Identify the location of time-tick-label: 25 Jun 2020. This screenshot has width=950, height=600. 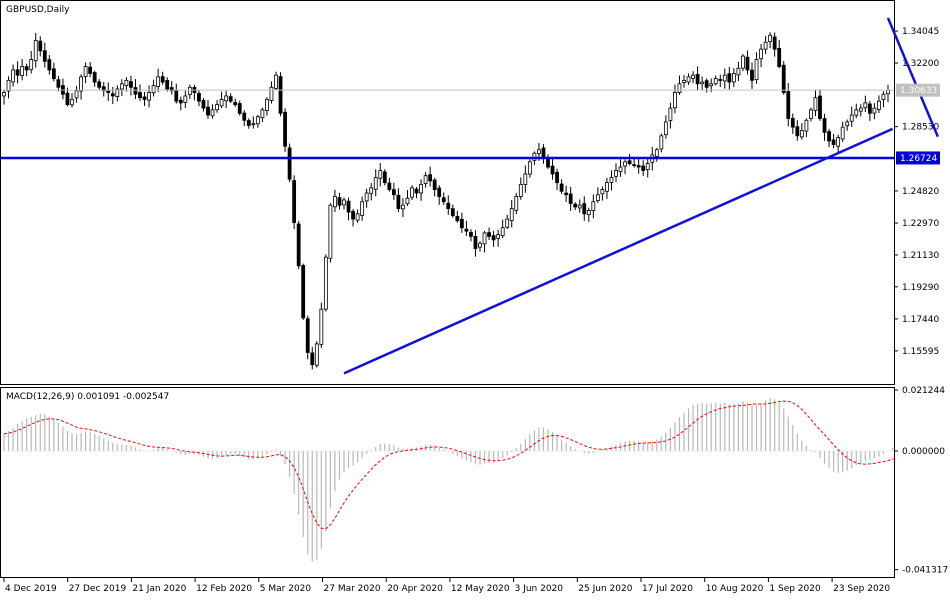
(605, 589).